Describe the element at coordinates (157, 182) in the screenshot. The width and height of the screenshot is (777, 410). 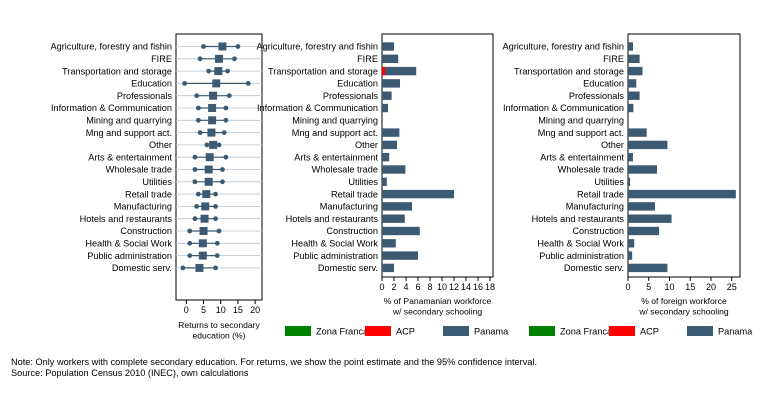
I see `returns-category-label: Utilities` at that location.